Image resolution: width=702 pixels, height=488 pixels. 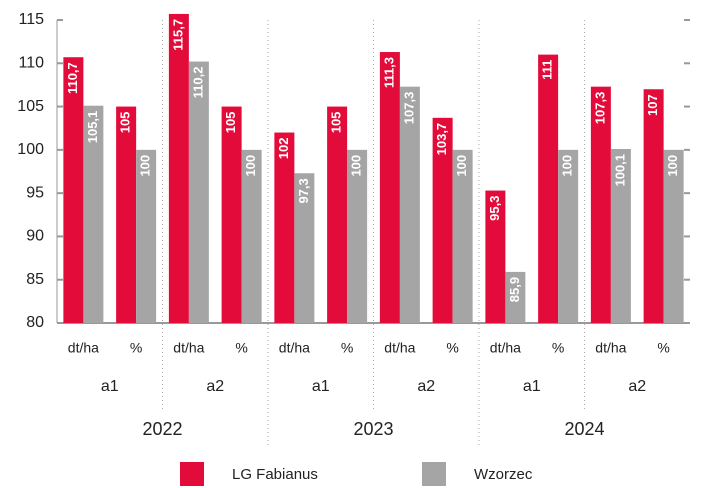 I want to click on y-tick-label: 90, so click(x=35, y=236).